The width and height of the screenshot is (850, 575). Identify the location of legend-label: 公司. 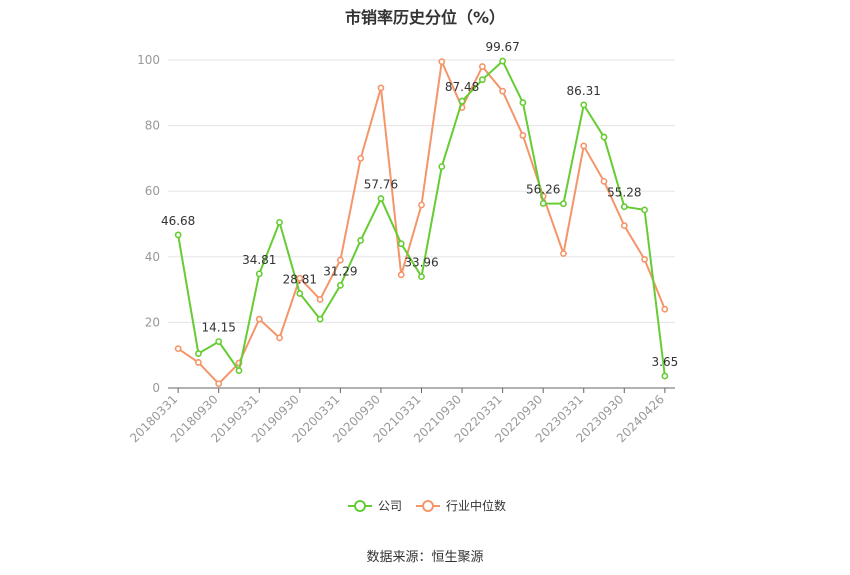
(390, 506).